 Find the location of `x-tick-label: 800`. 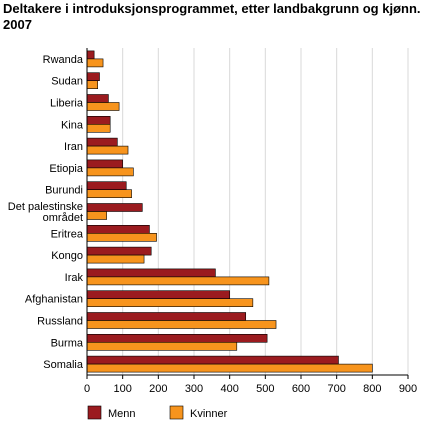

x-tick-label: 800 is located at coordinates (372, 389).